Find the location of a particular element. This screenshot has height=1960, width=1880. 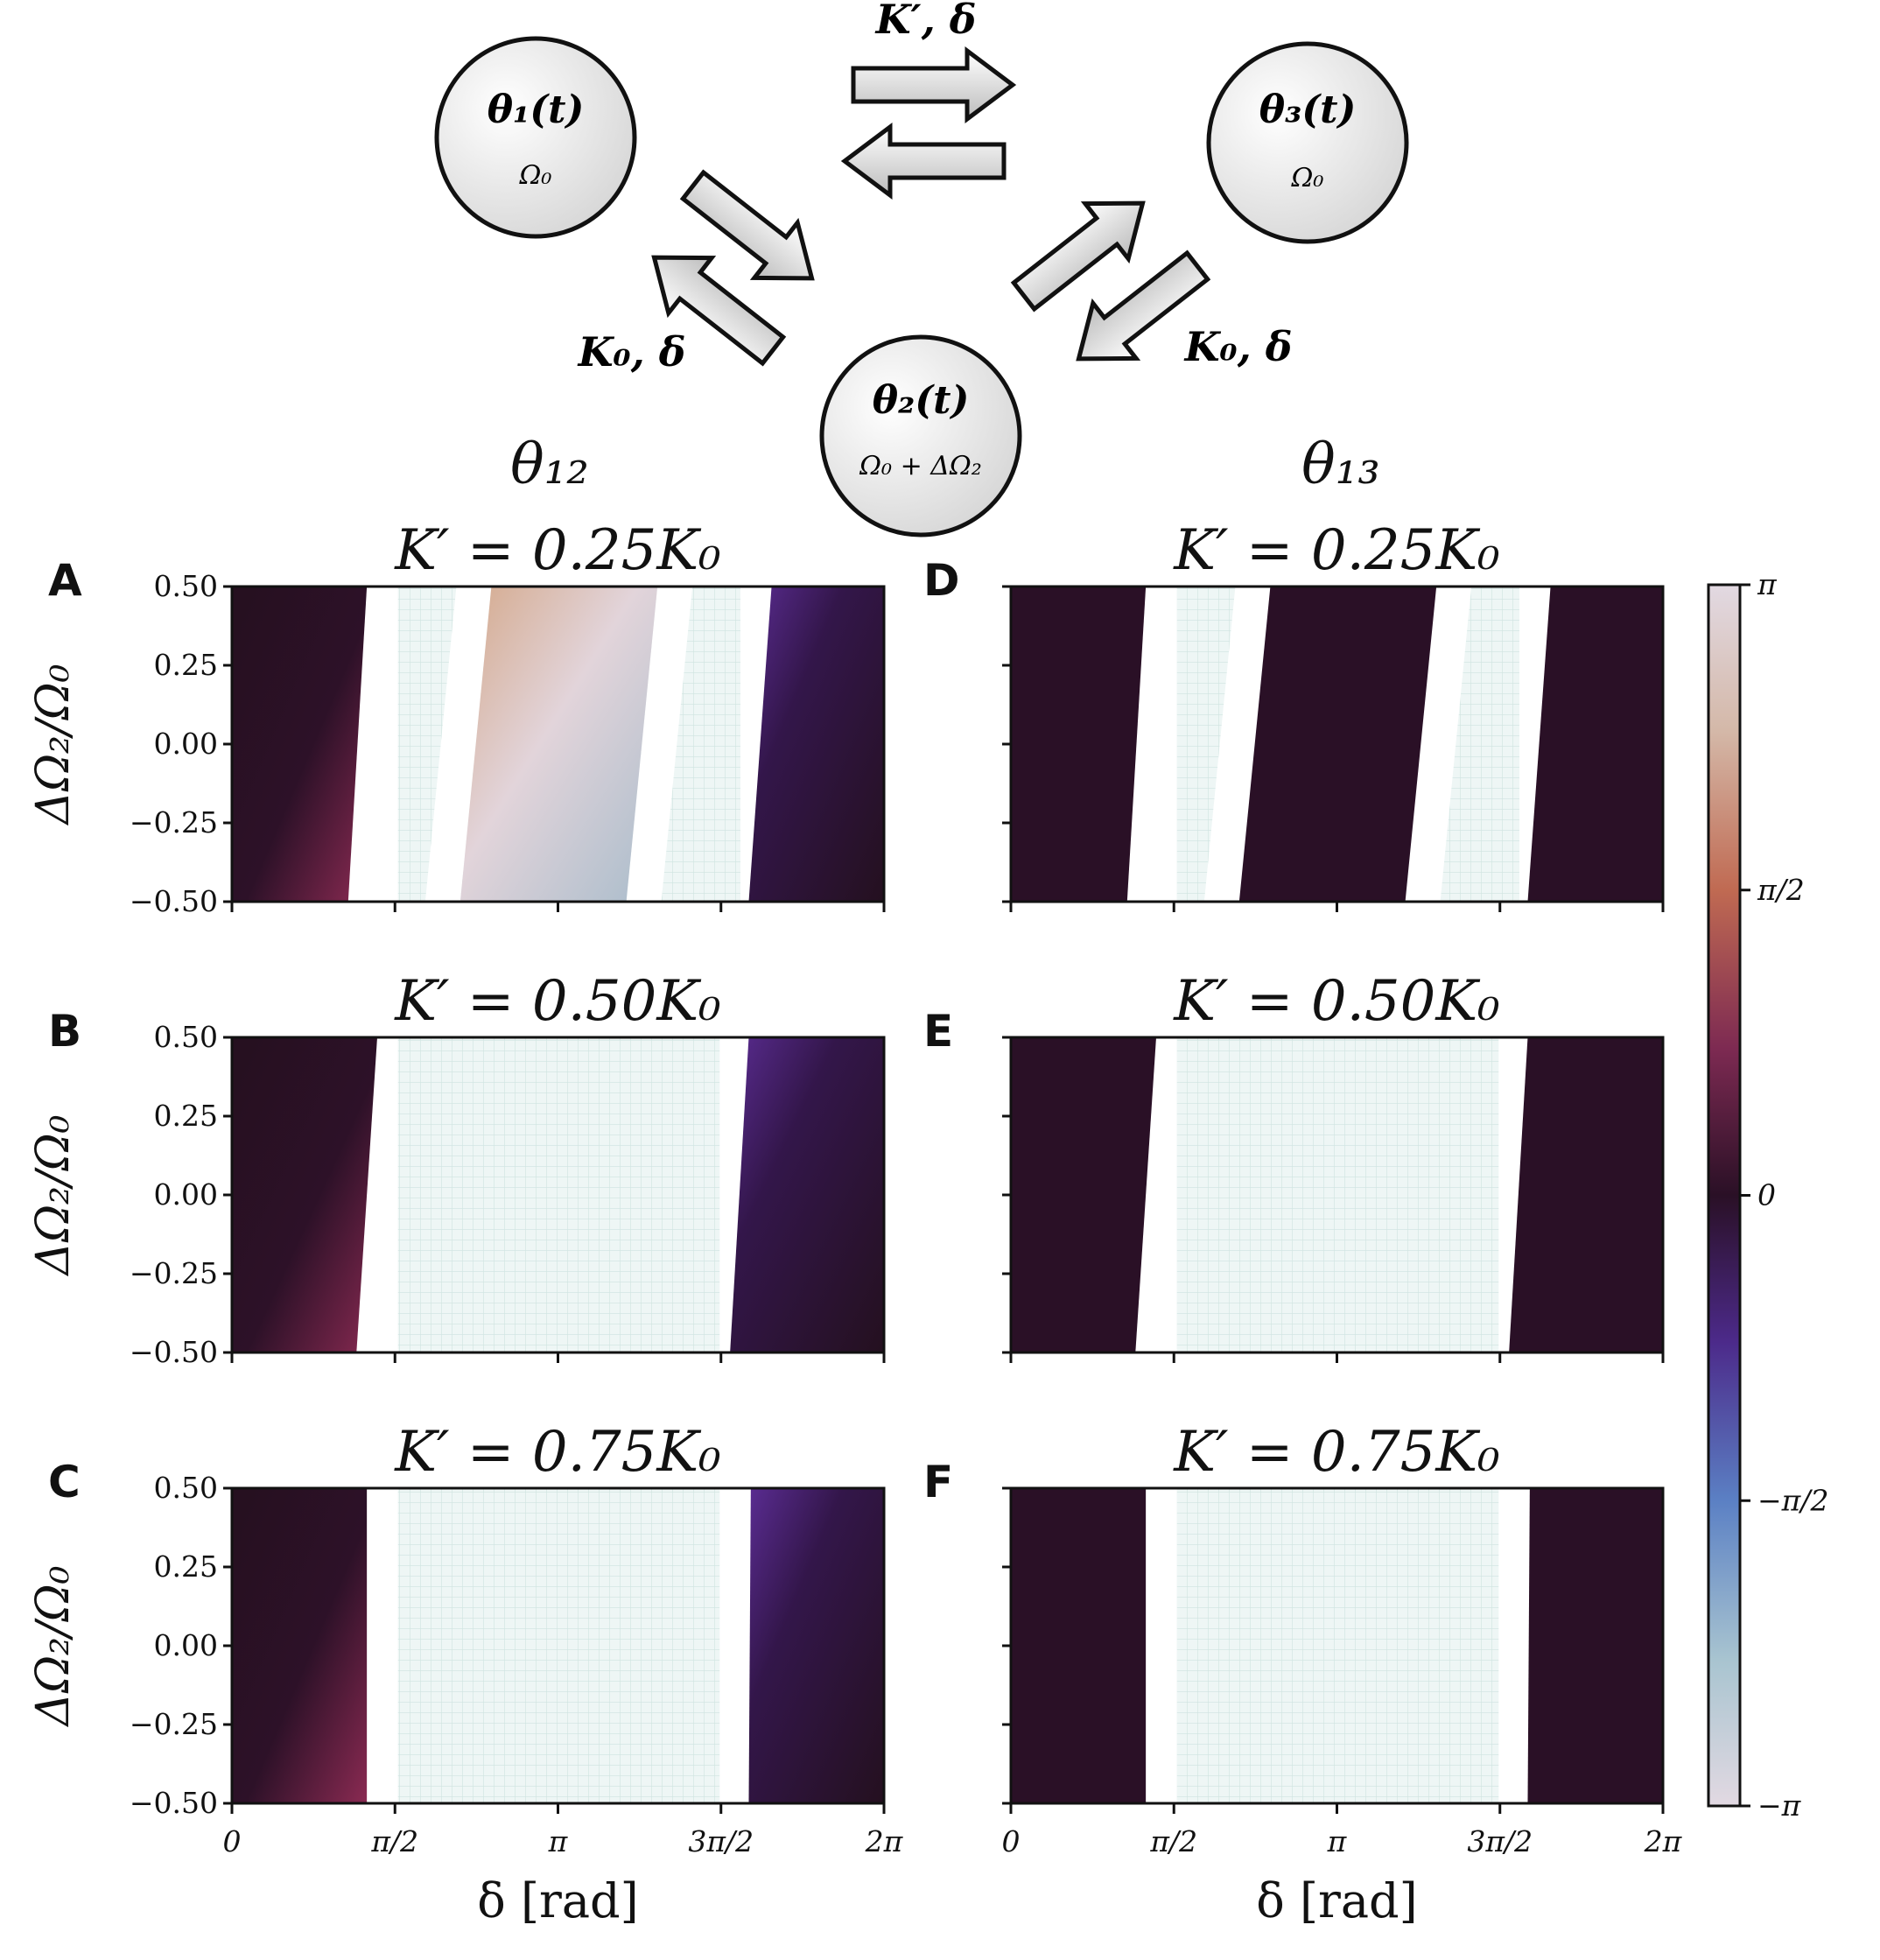

colorbar: π π/2 0 −π/2 −π is located at coordinates (1767, 1195).